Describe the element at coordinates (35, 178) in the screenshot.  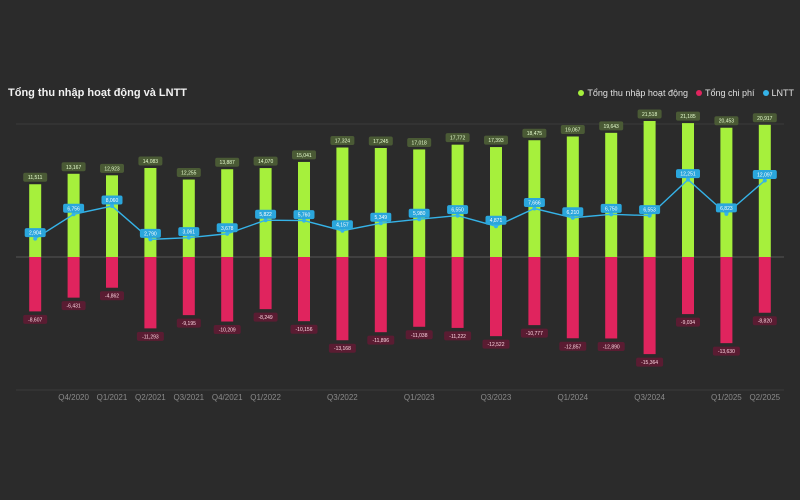
I see `income-label-text: 11,511` at that location.